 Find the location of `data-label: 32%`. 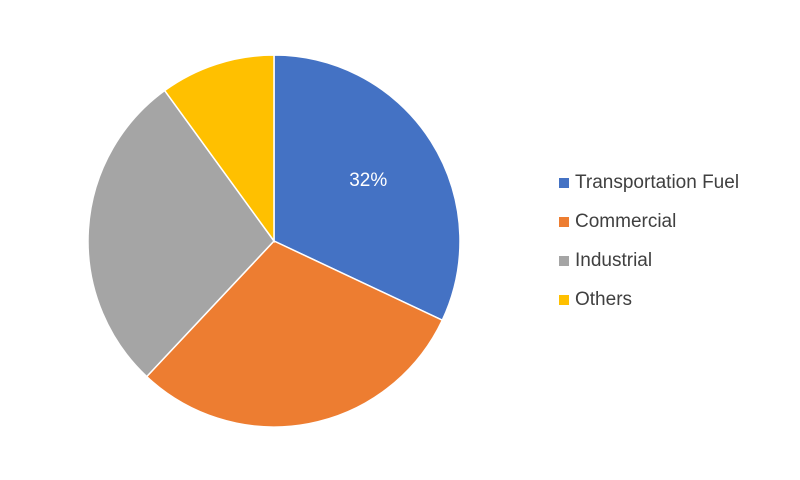

data-label: 32% is located at coordinates (368, 180).